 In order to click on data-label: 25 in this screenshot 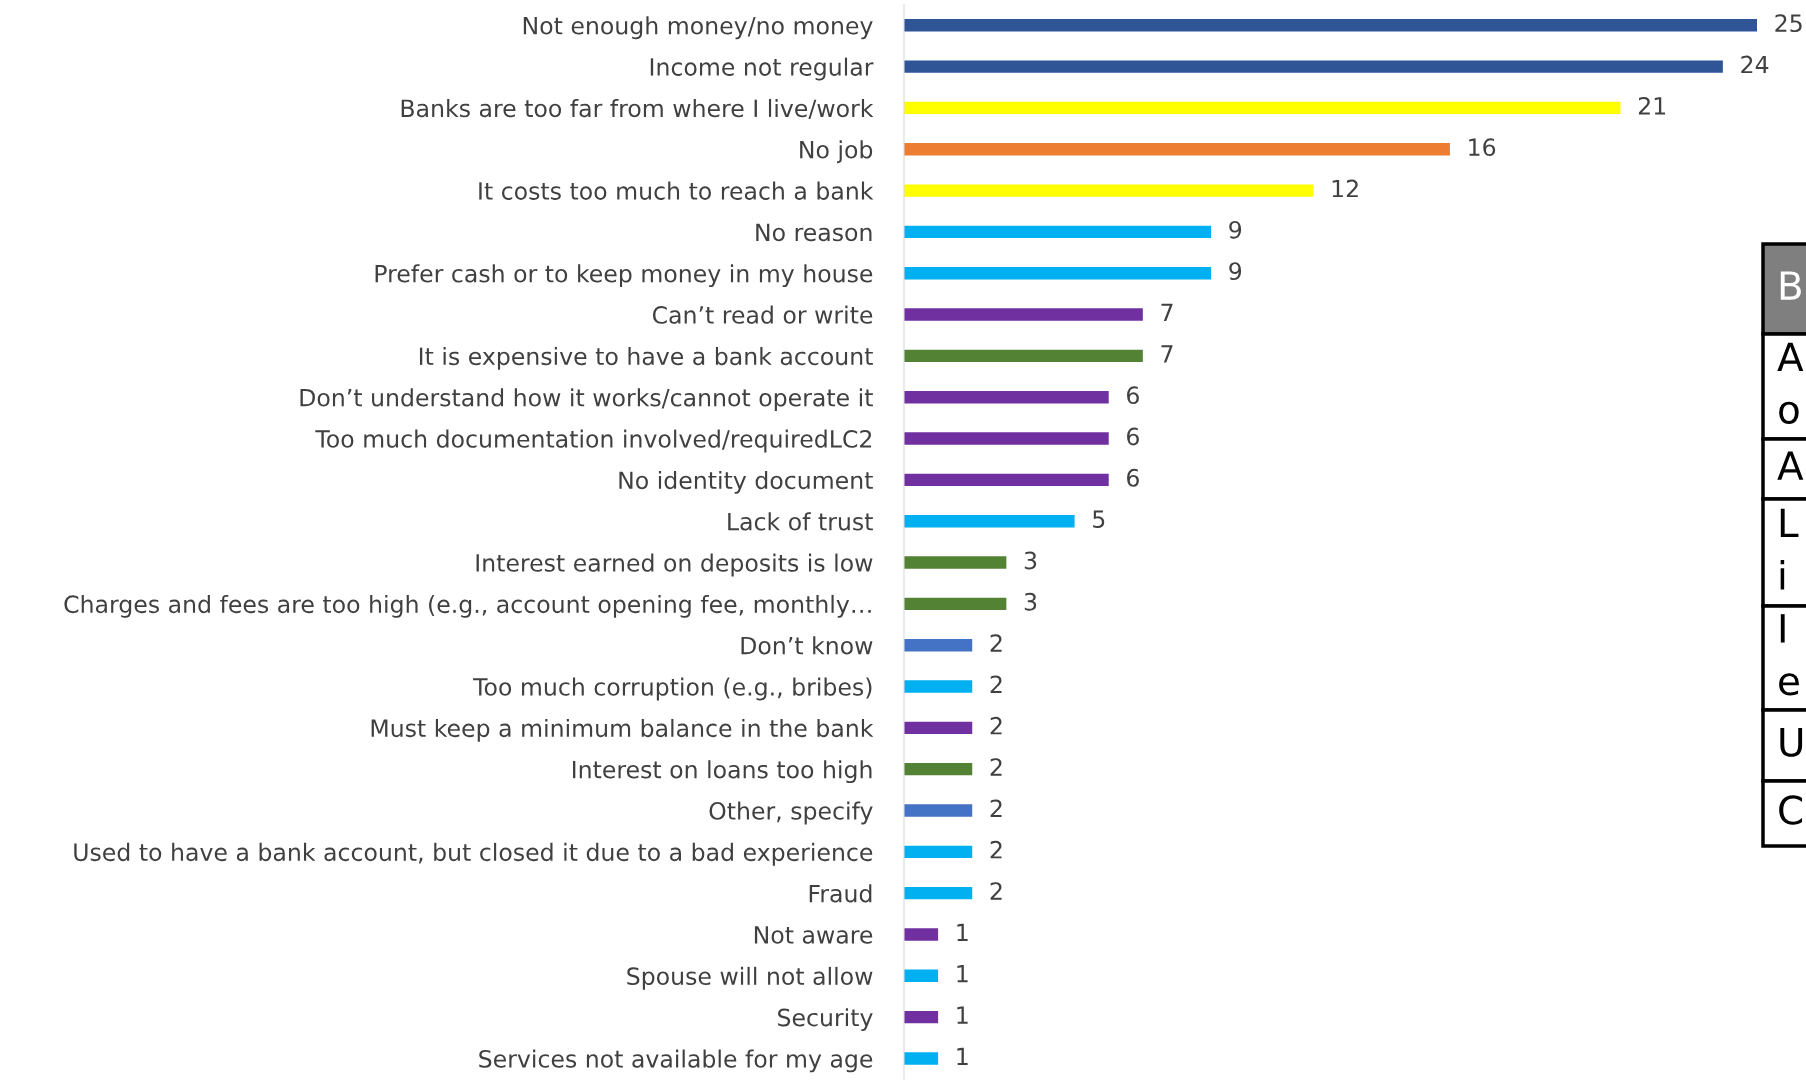, I will do `click(1788, 23)`.